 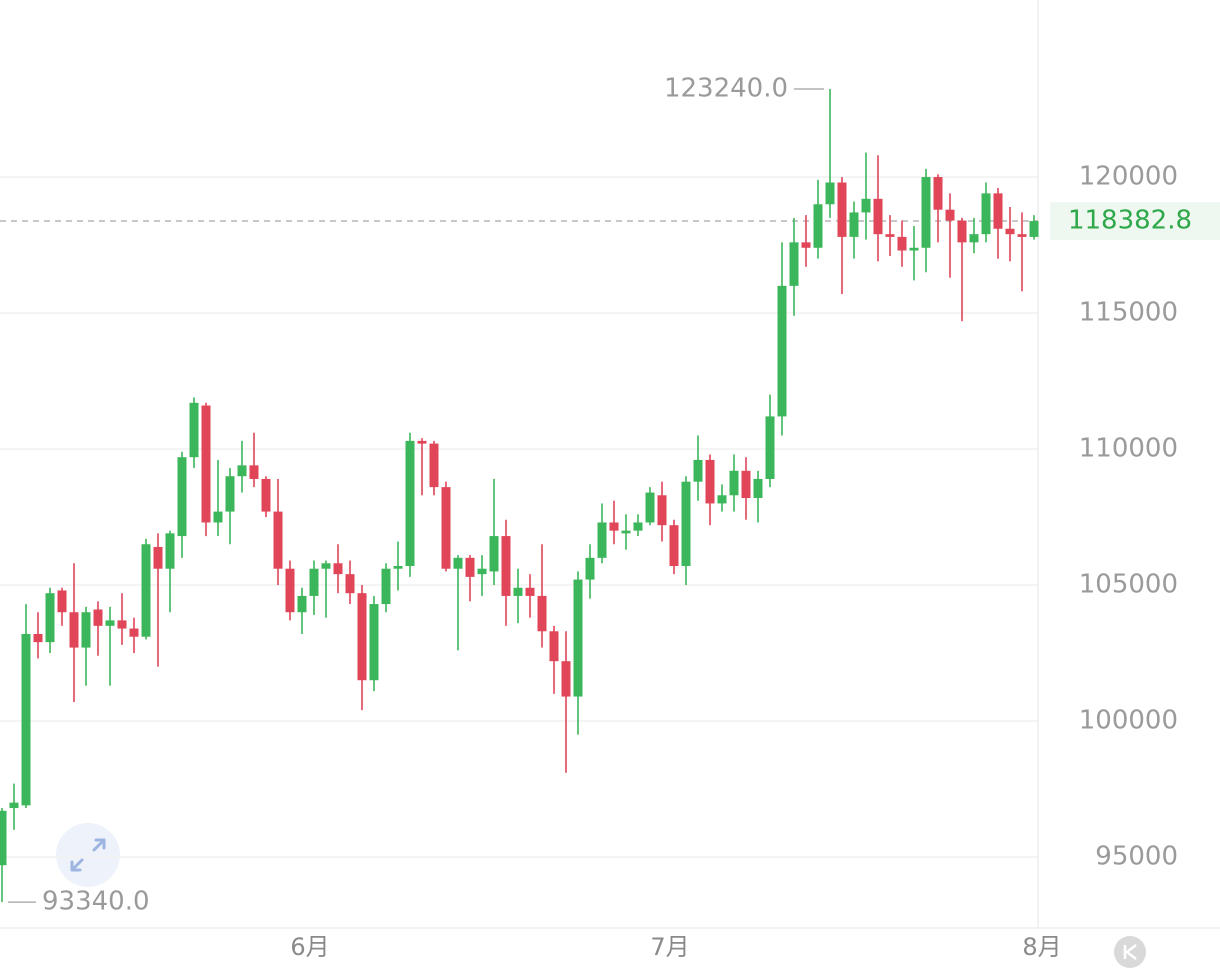 I want to click on y-tick-label: 120000, so click(x=1128, y=177).